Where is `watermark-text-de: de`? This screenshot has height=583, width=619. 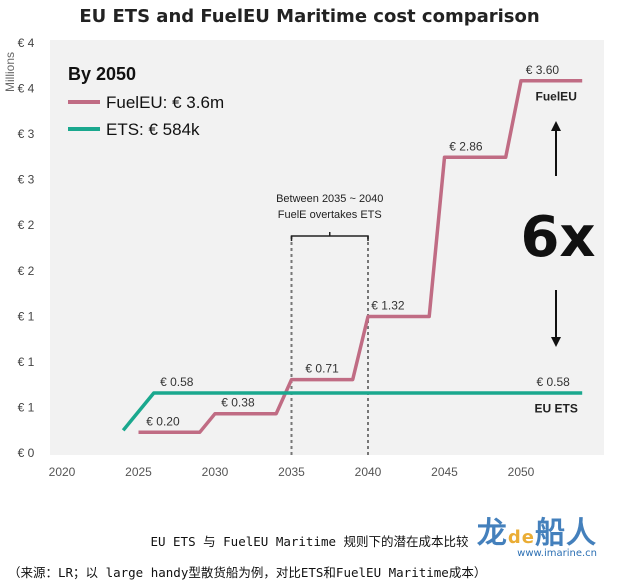 watermark-text-de: de is located at coordinates (521, 537).